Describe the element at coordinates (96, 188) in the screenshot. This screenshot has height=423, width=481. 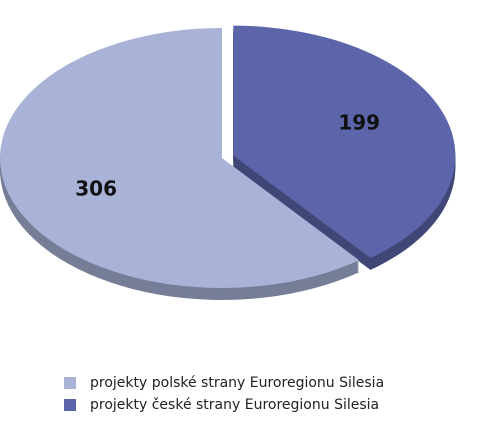
I see `data-label: 306` at that location.